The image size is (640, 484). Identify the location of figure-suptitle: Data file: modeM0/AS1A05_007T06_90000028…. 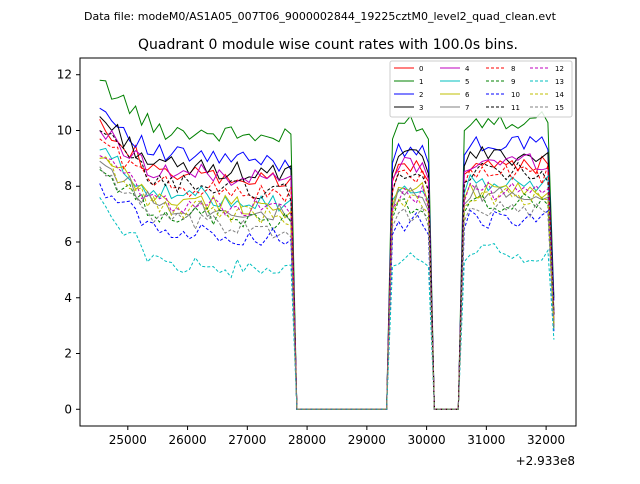
(320, 16).